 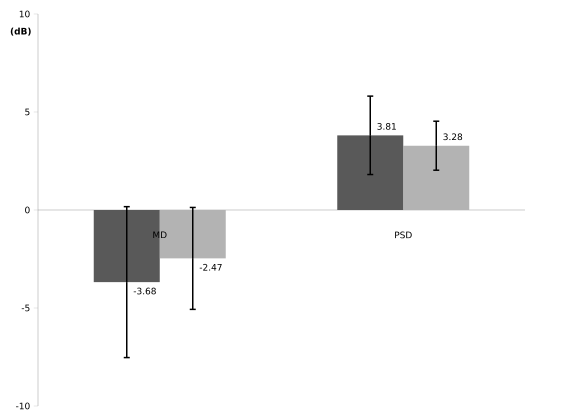 I want to click on y-tick-label: -10, so click(x=23, y=406).